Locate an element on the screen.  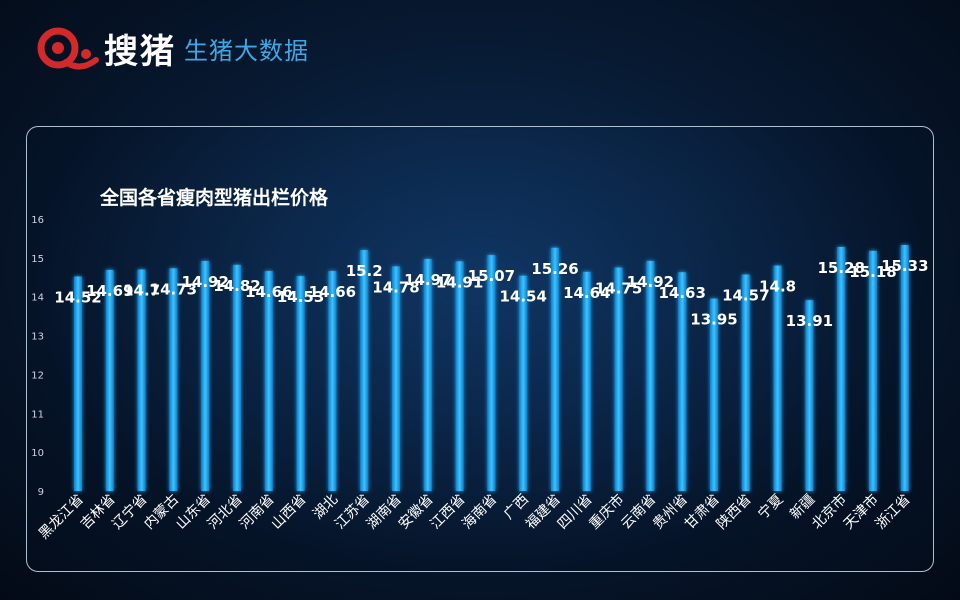
data-label: 15.2 is located at coordinates (364, 271).